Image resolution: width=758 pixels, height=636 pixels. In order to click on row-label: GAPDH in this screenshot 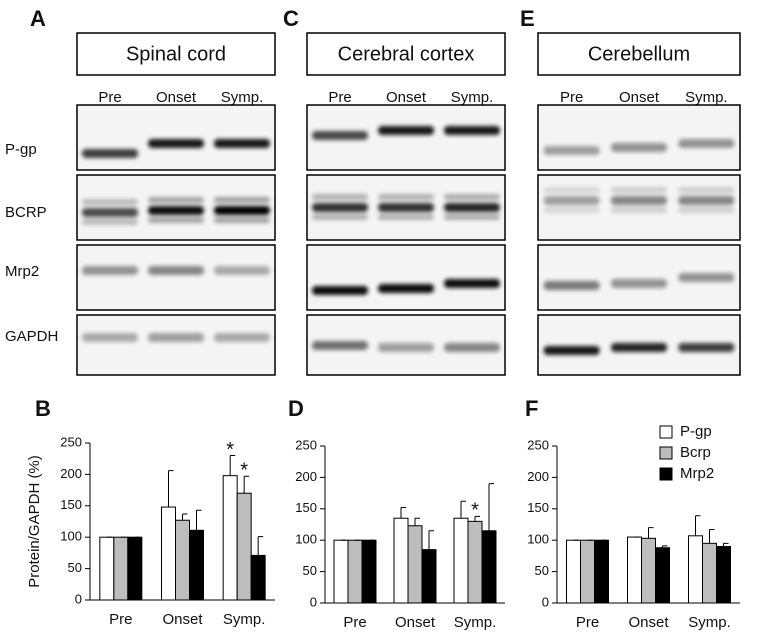, I will do `click(31, 336)`.